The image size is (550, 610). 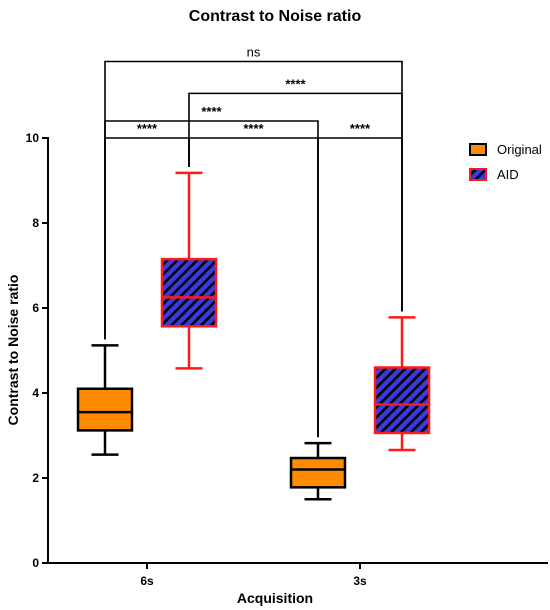 What do you see at coordinates (275, 16) in the screenshot?
I see `chart-title: Contrast to Noise ratio` at bounding box center [275, 16].